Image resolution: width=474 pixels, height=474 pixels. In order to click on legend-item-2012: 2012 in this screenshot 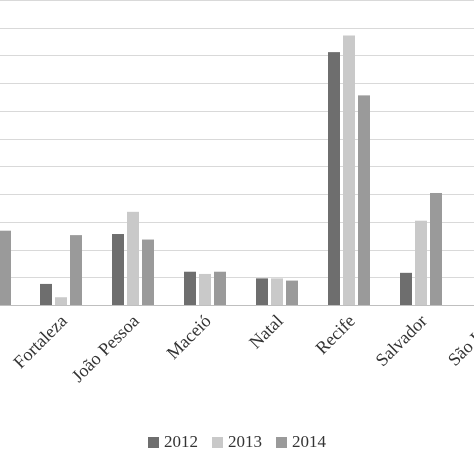, I will do `click(173, 442)`.